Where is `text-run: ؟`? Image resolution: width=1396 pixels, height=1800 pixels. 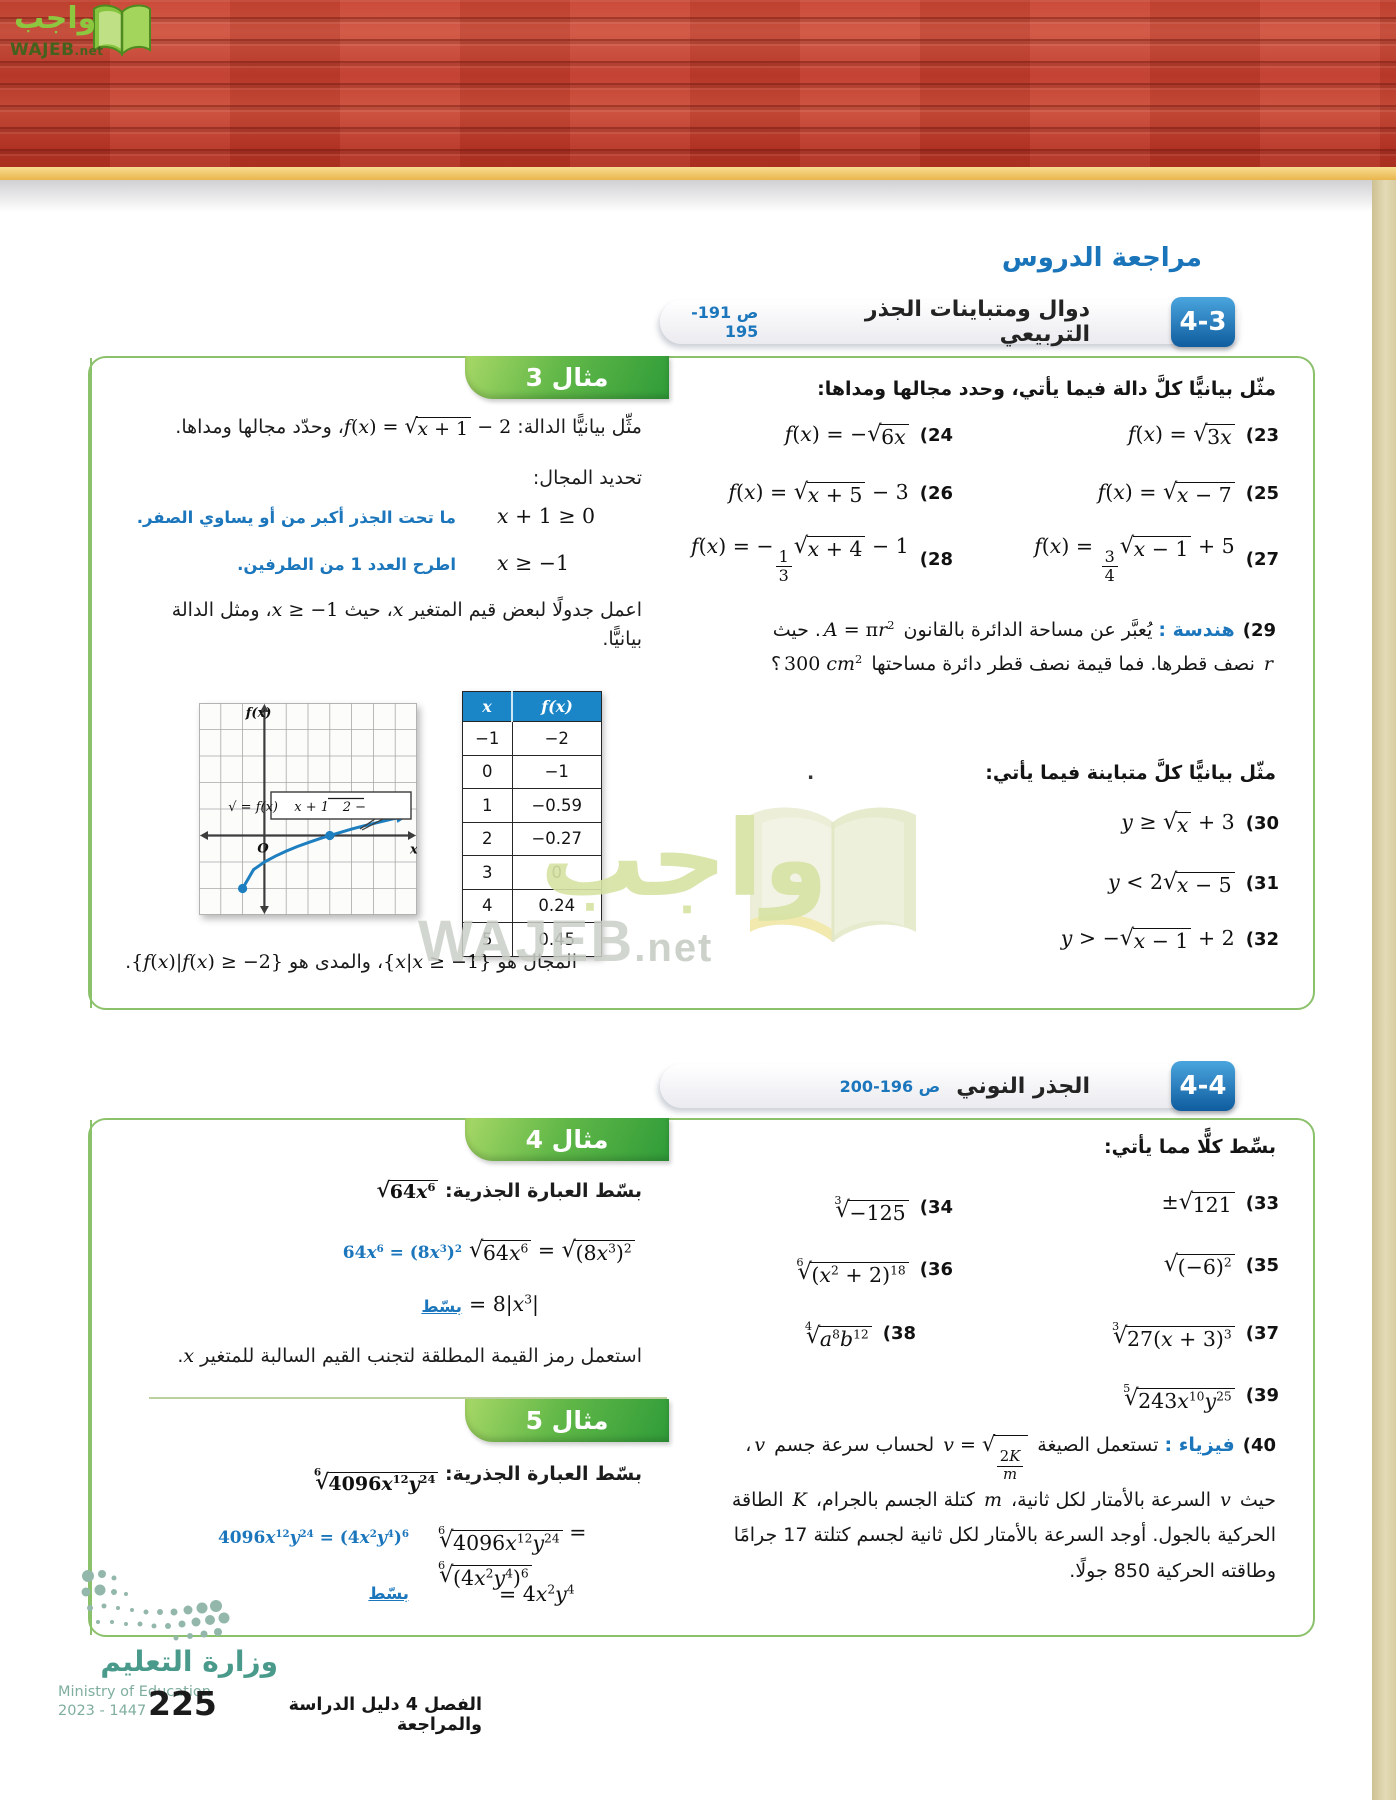 text-run: ؟ is located at coordinates (776, 664).